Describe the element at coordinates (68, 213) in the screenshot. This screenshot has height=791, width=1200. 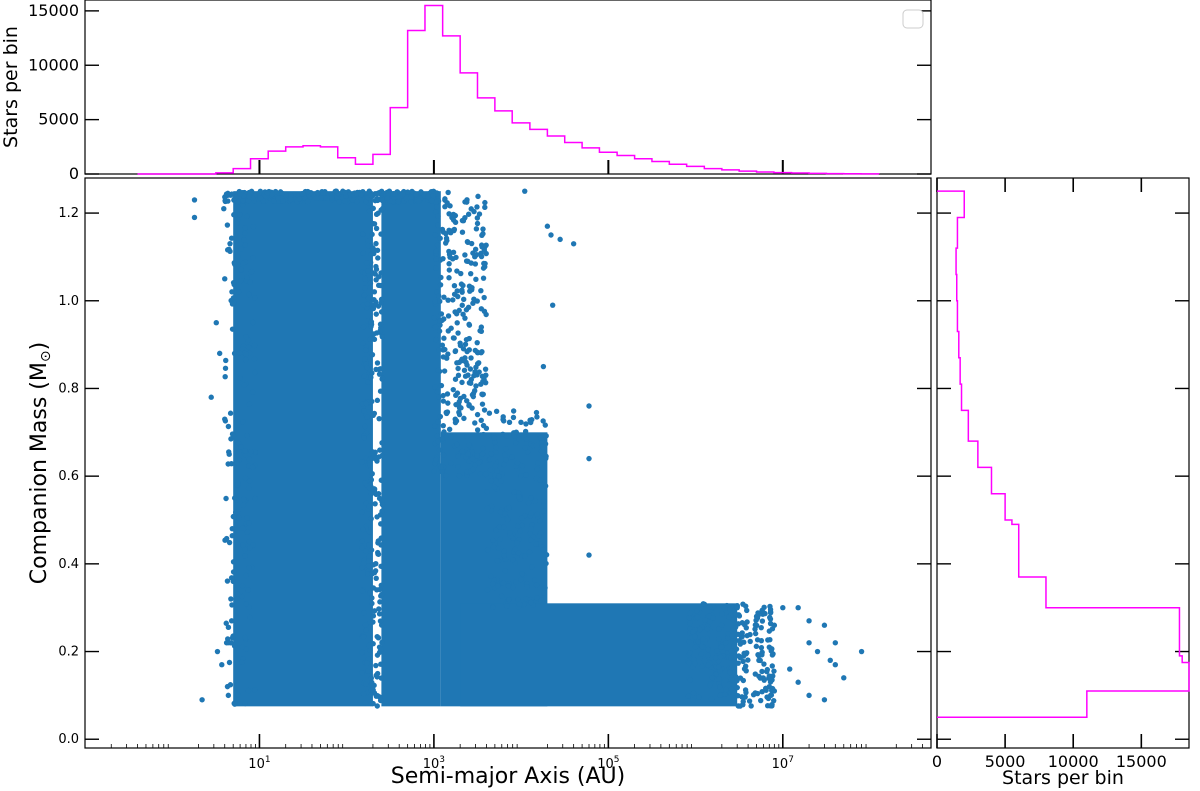
I see `scatter-ytick-label: 1.2` at that location.